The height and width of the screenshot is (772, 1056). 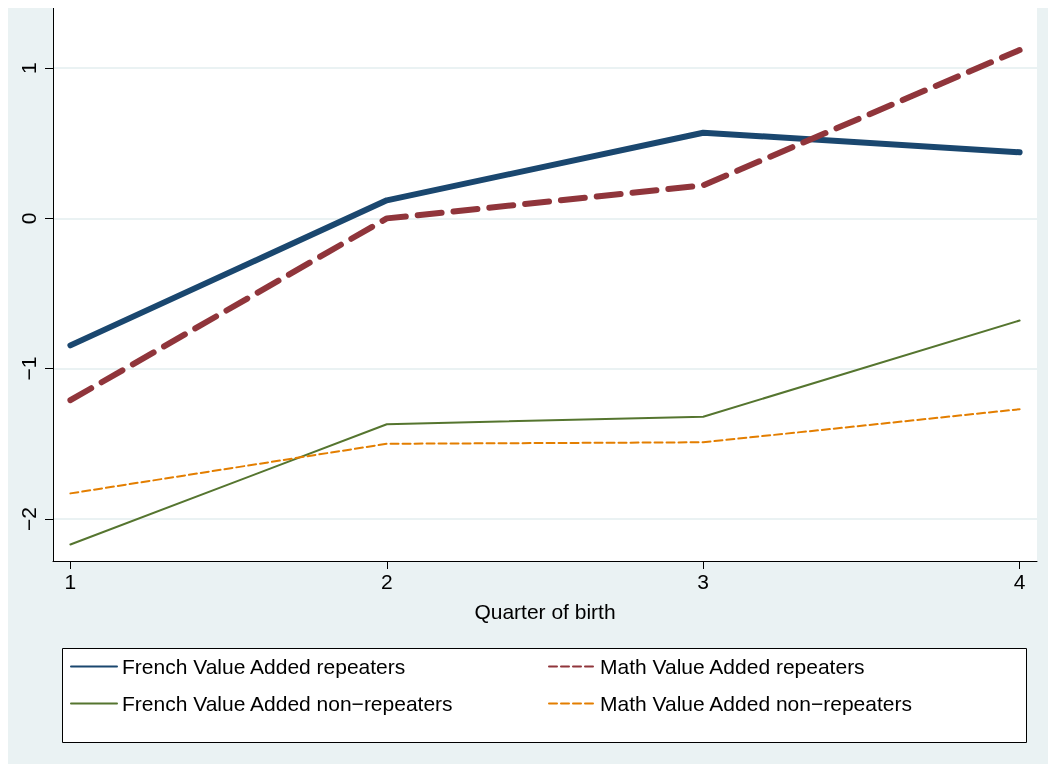 I want to click on x-tick-label: 1, so click(x=70, y=581).